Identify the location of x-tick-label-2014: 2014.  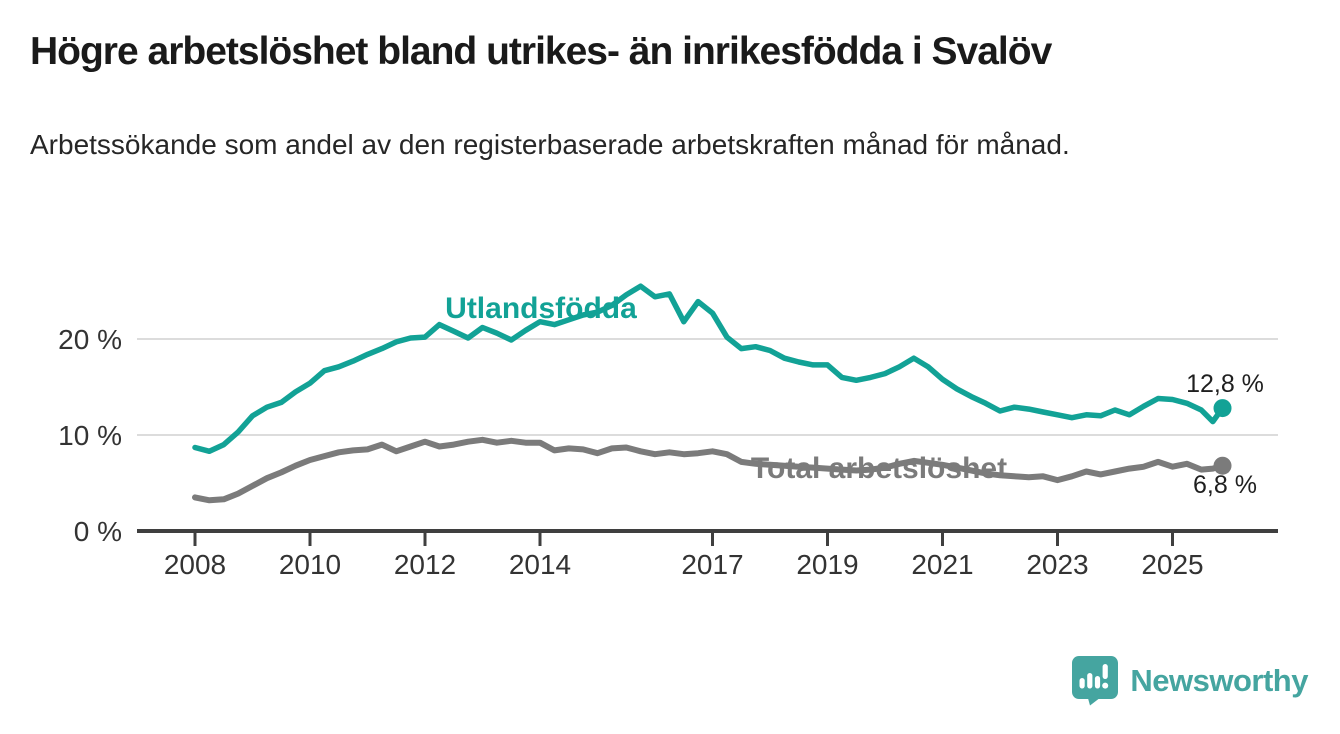
(540, 564).